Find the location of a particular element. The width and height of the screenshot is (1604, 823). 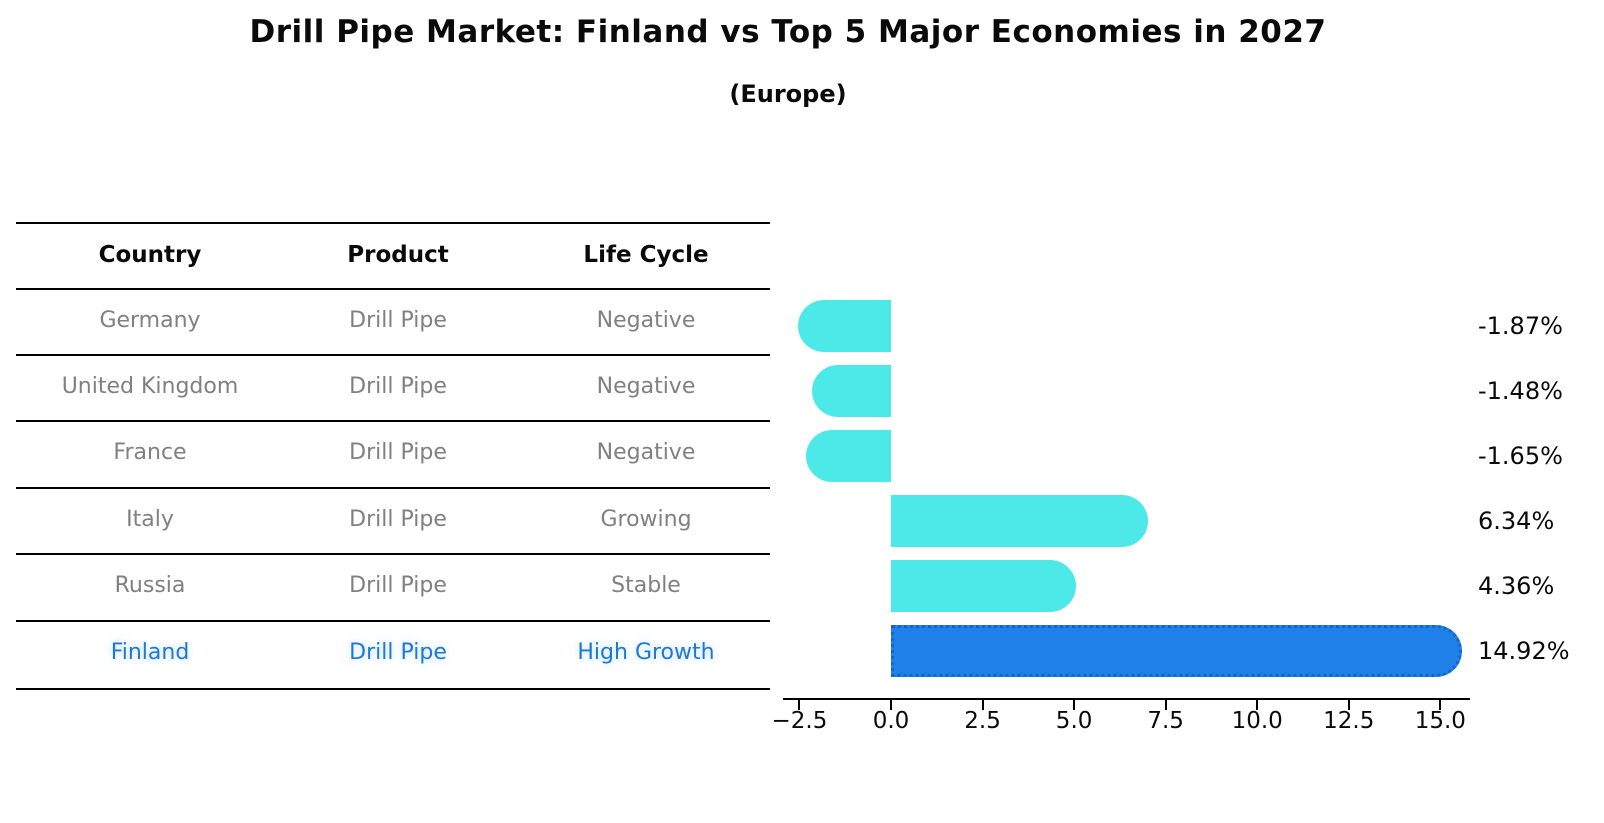

x-axis-tick-label: 12.5 is located at coordinates (1349, 721).